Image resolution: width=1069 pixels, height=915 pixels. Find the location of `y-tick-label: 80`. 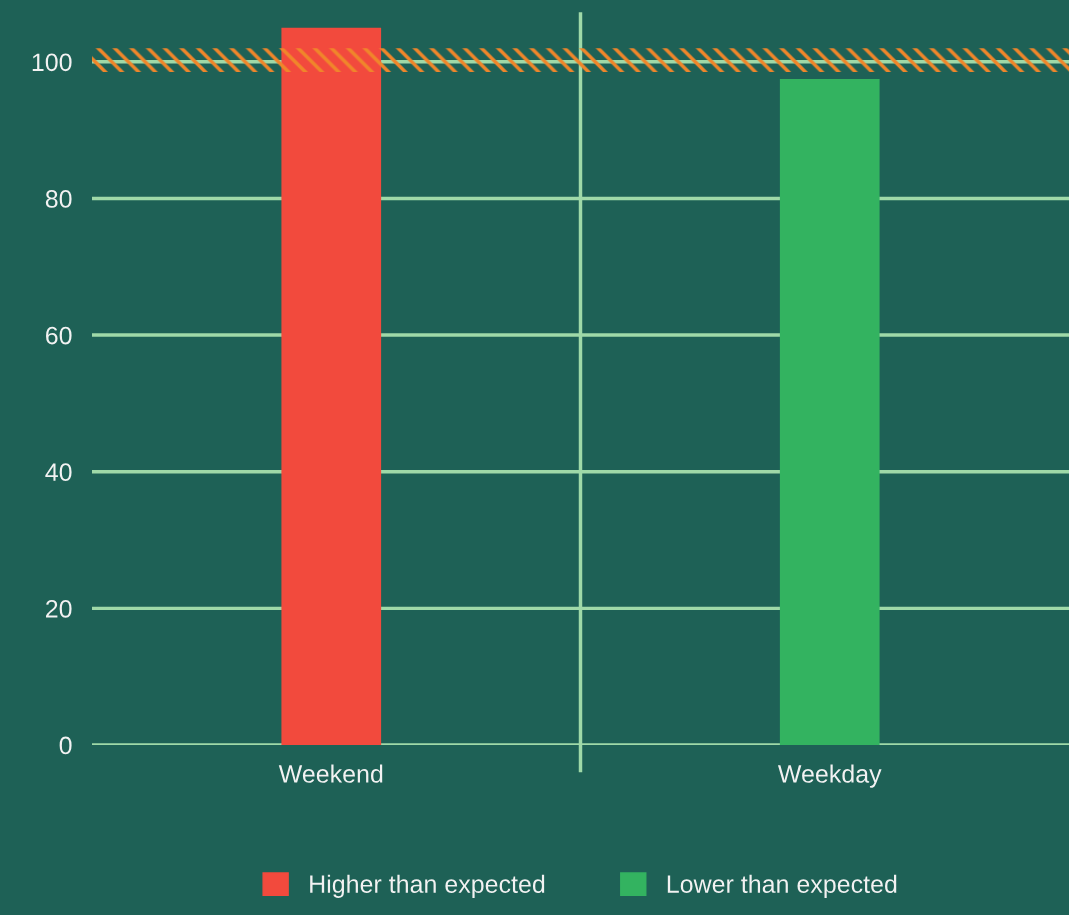

y-tick-label: 80 is located at coordinates (58, 199).